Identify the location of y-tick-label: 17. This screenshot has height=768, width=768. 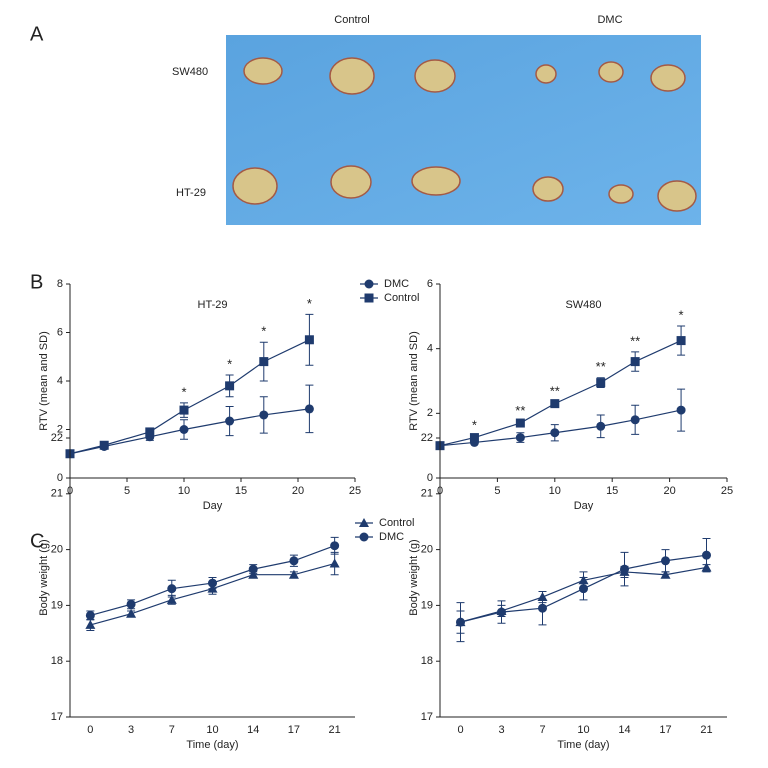
(57, 717).